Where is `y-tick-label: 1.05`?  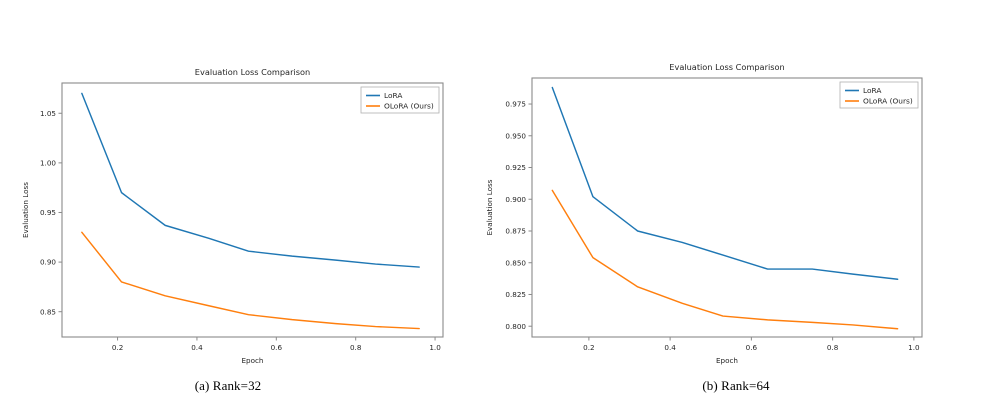
y-tick-label: 1.05 is located at coordinates (48, 113).